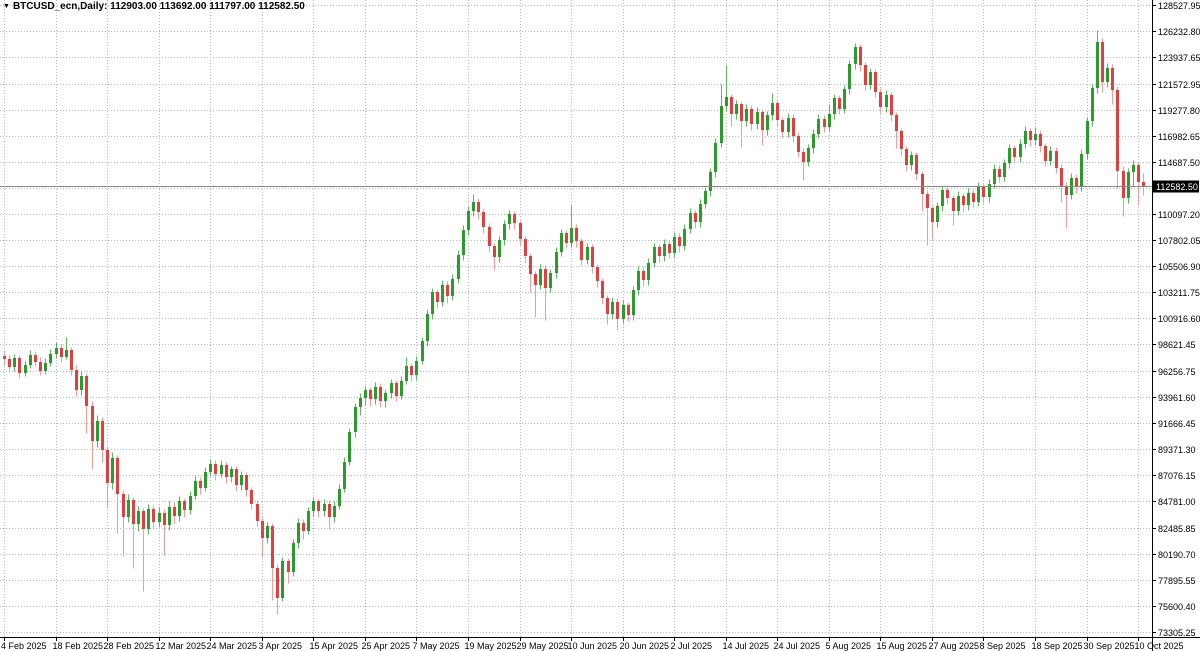  What do you see at coordinates (797, 646) in the screenshot?
I see `date-axis-label: 24 Jul 2025` at bounding box center [797, 646].